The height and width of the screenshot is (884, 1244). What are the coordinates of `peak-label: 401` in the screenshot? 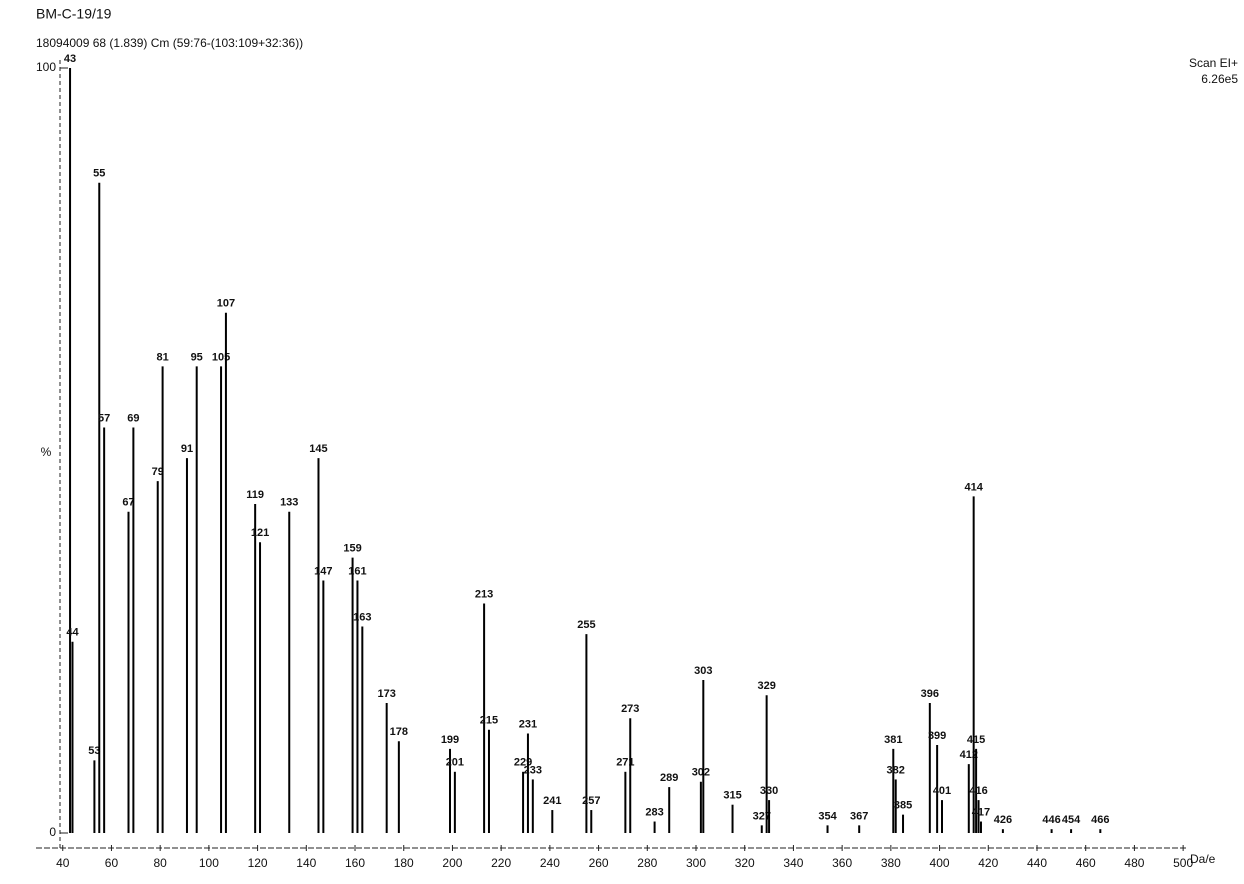 It's located at (942, 791).